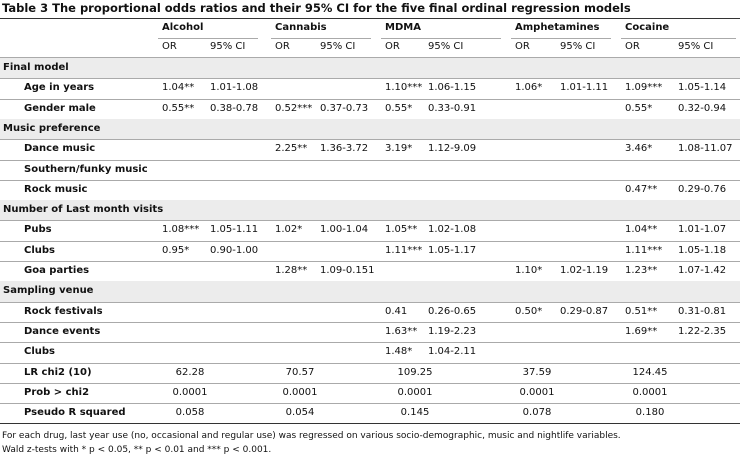  What do you see at coordinates (702, 88) in the screenshot?
I see `cell: 1.05-1.14` at bounding box center [702, 88].